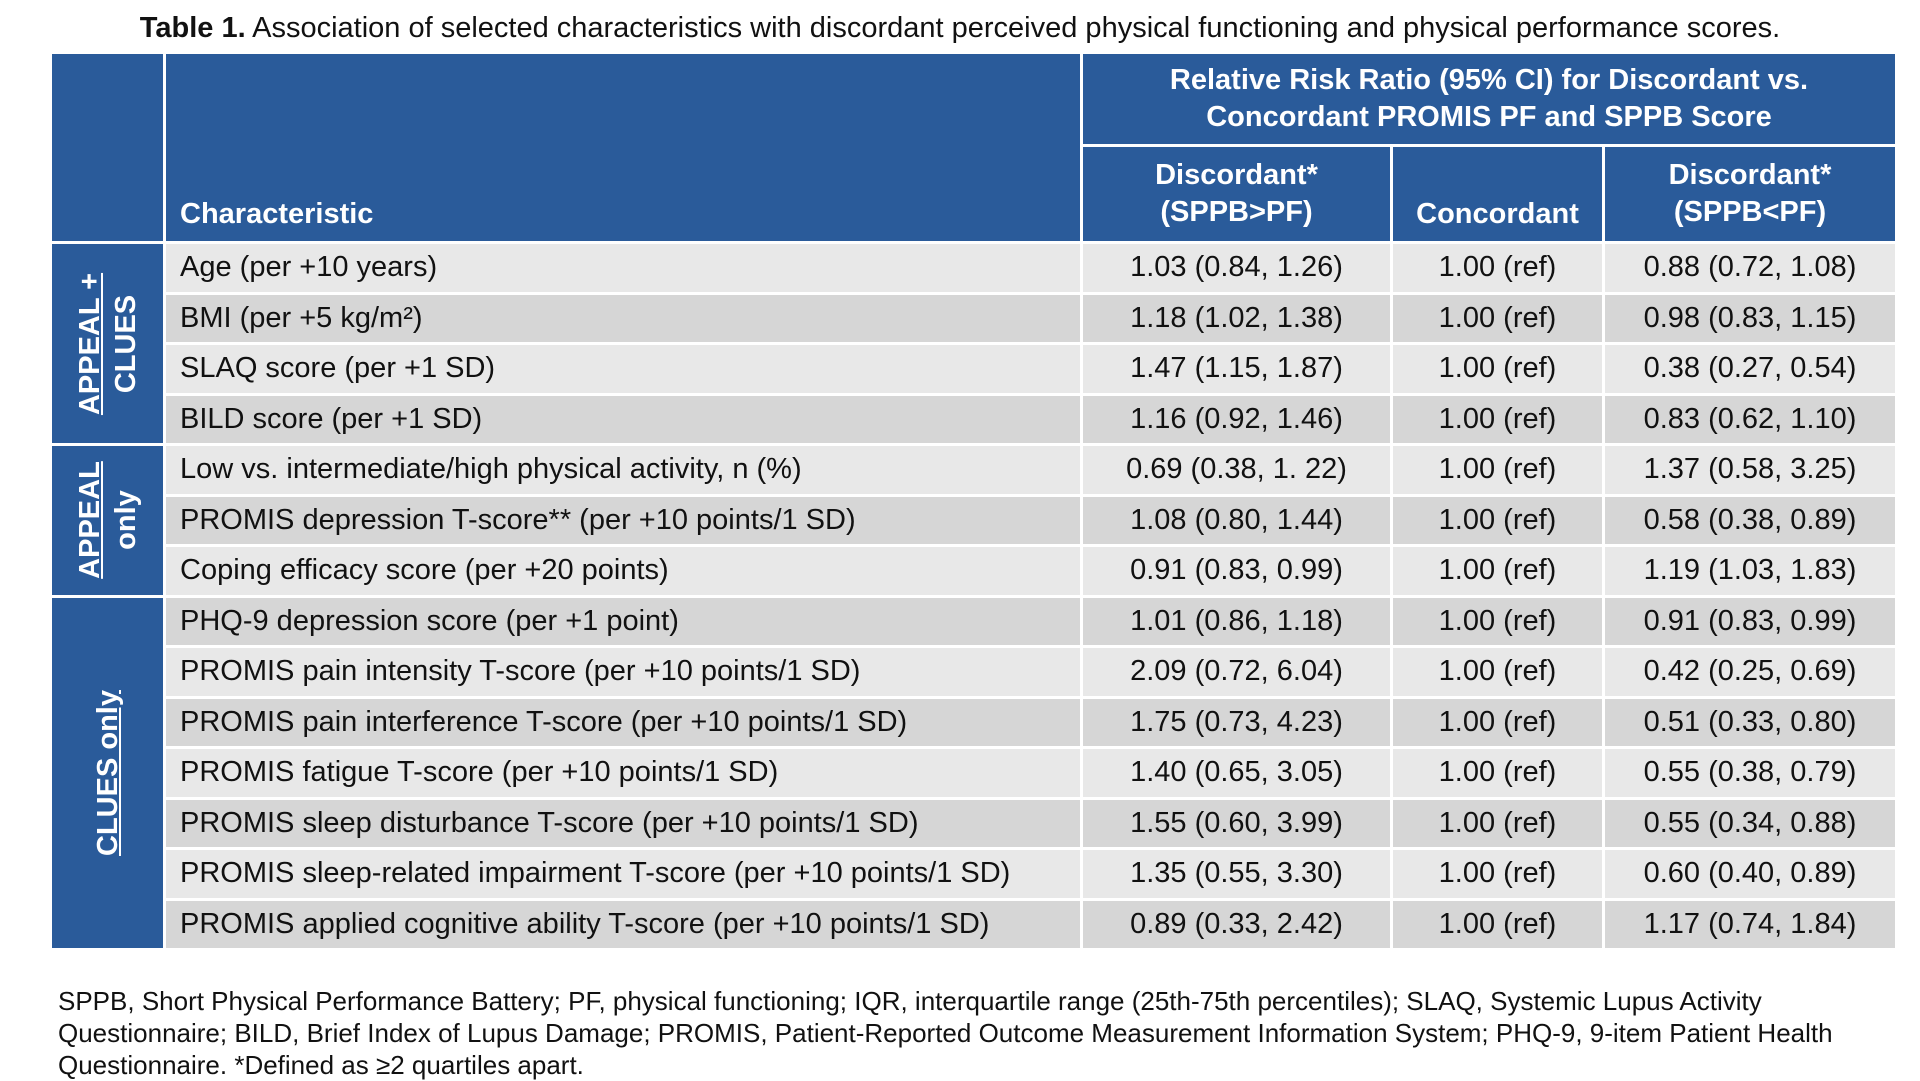  What do you see at coordinates (1750, 621) in the screenshot?
I see `cell-discordant-lt: 0.91 (0.83, 0.99)` at bounding box center [1750, 621].